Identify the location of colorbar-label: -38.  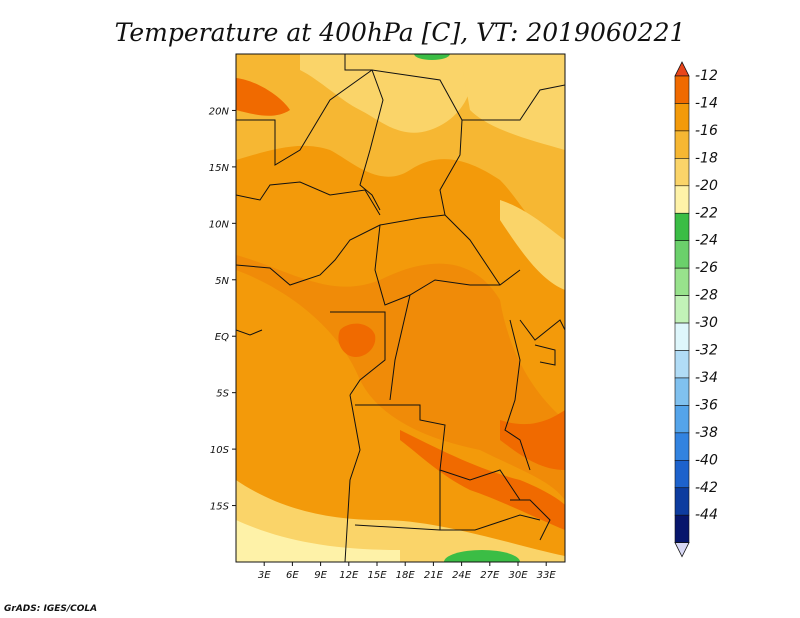
(706, 433).